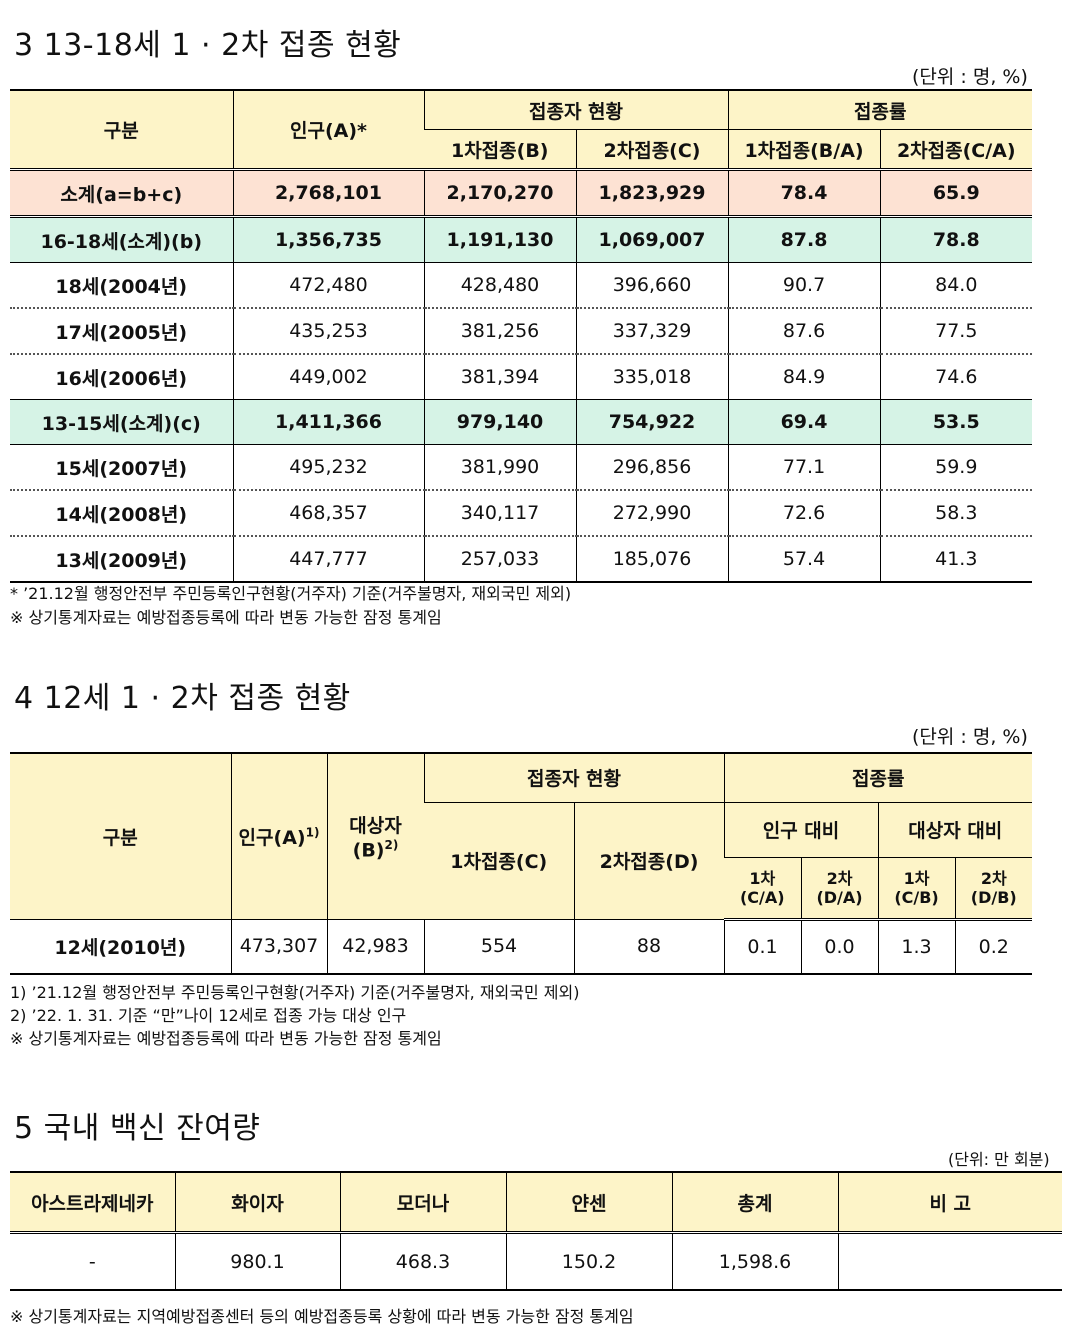 This screenshot has height=1335, width=1080. Describe the element at coordinates (588, 1203) in the screenshot. I see `header-janssen: 얀센` at that location.